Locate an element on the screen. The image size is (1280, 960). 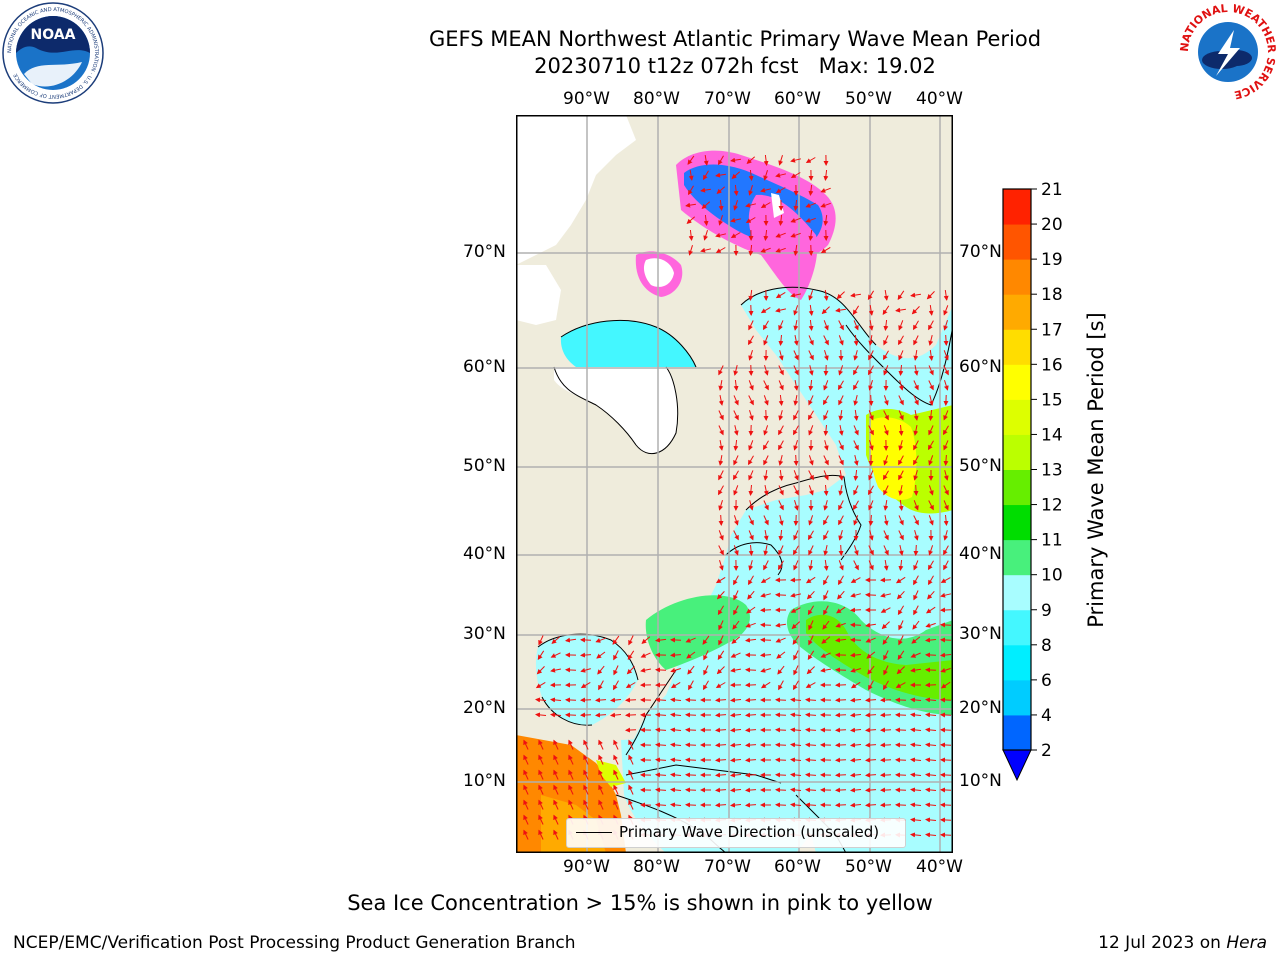
lat-label-left-50n: 50°N is located at coordinates (484, 466).